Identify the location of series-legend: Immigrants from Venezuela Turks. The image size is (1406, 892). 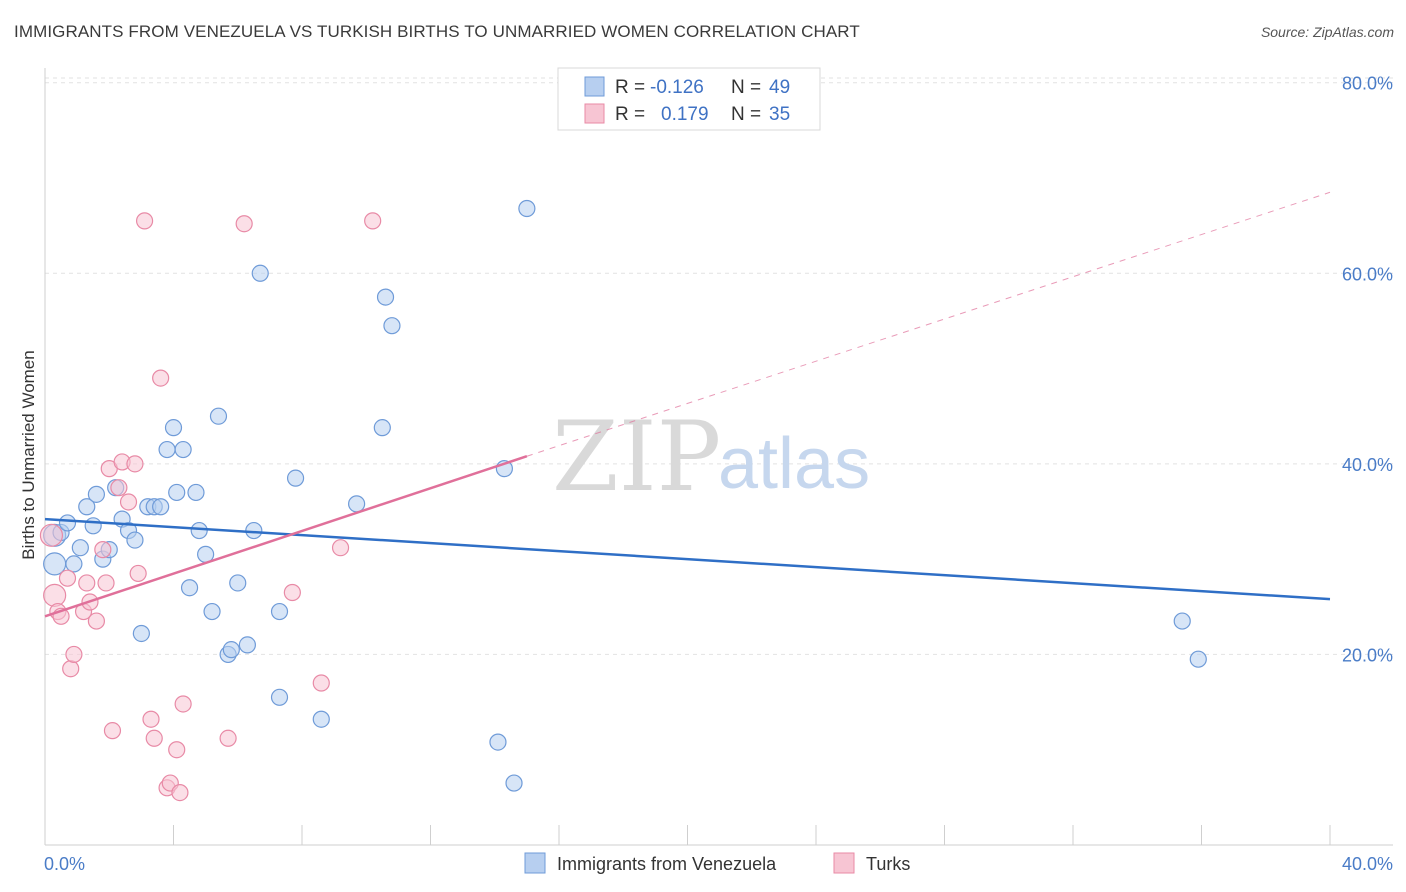
(717, 863).